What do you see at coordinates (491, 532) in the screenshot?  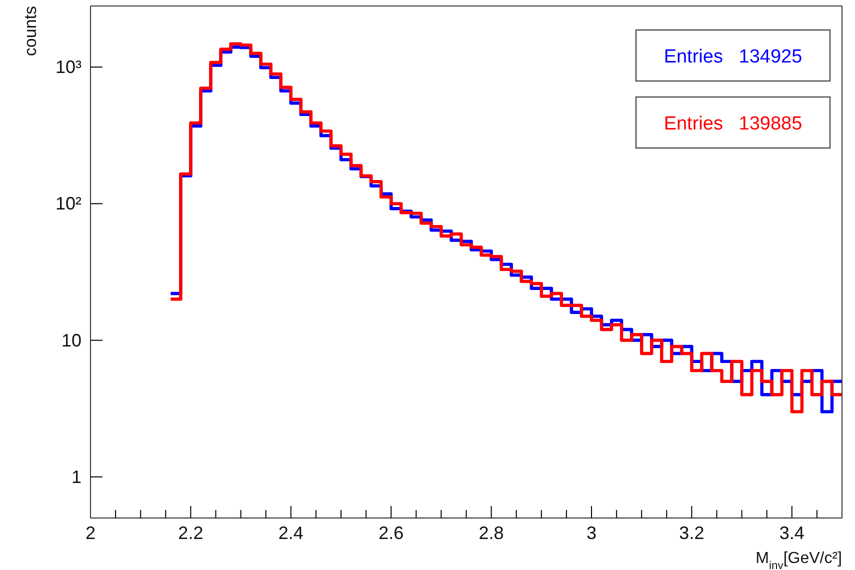 I see `x-tick-label: 2.8` at bounding box center [491, 532].